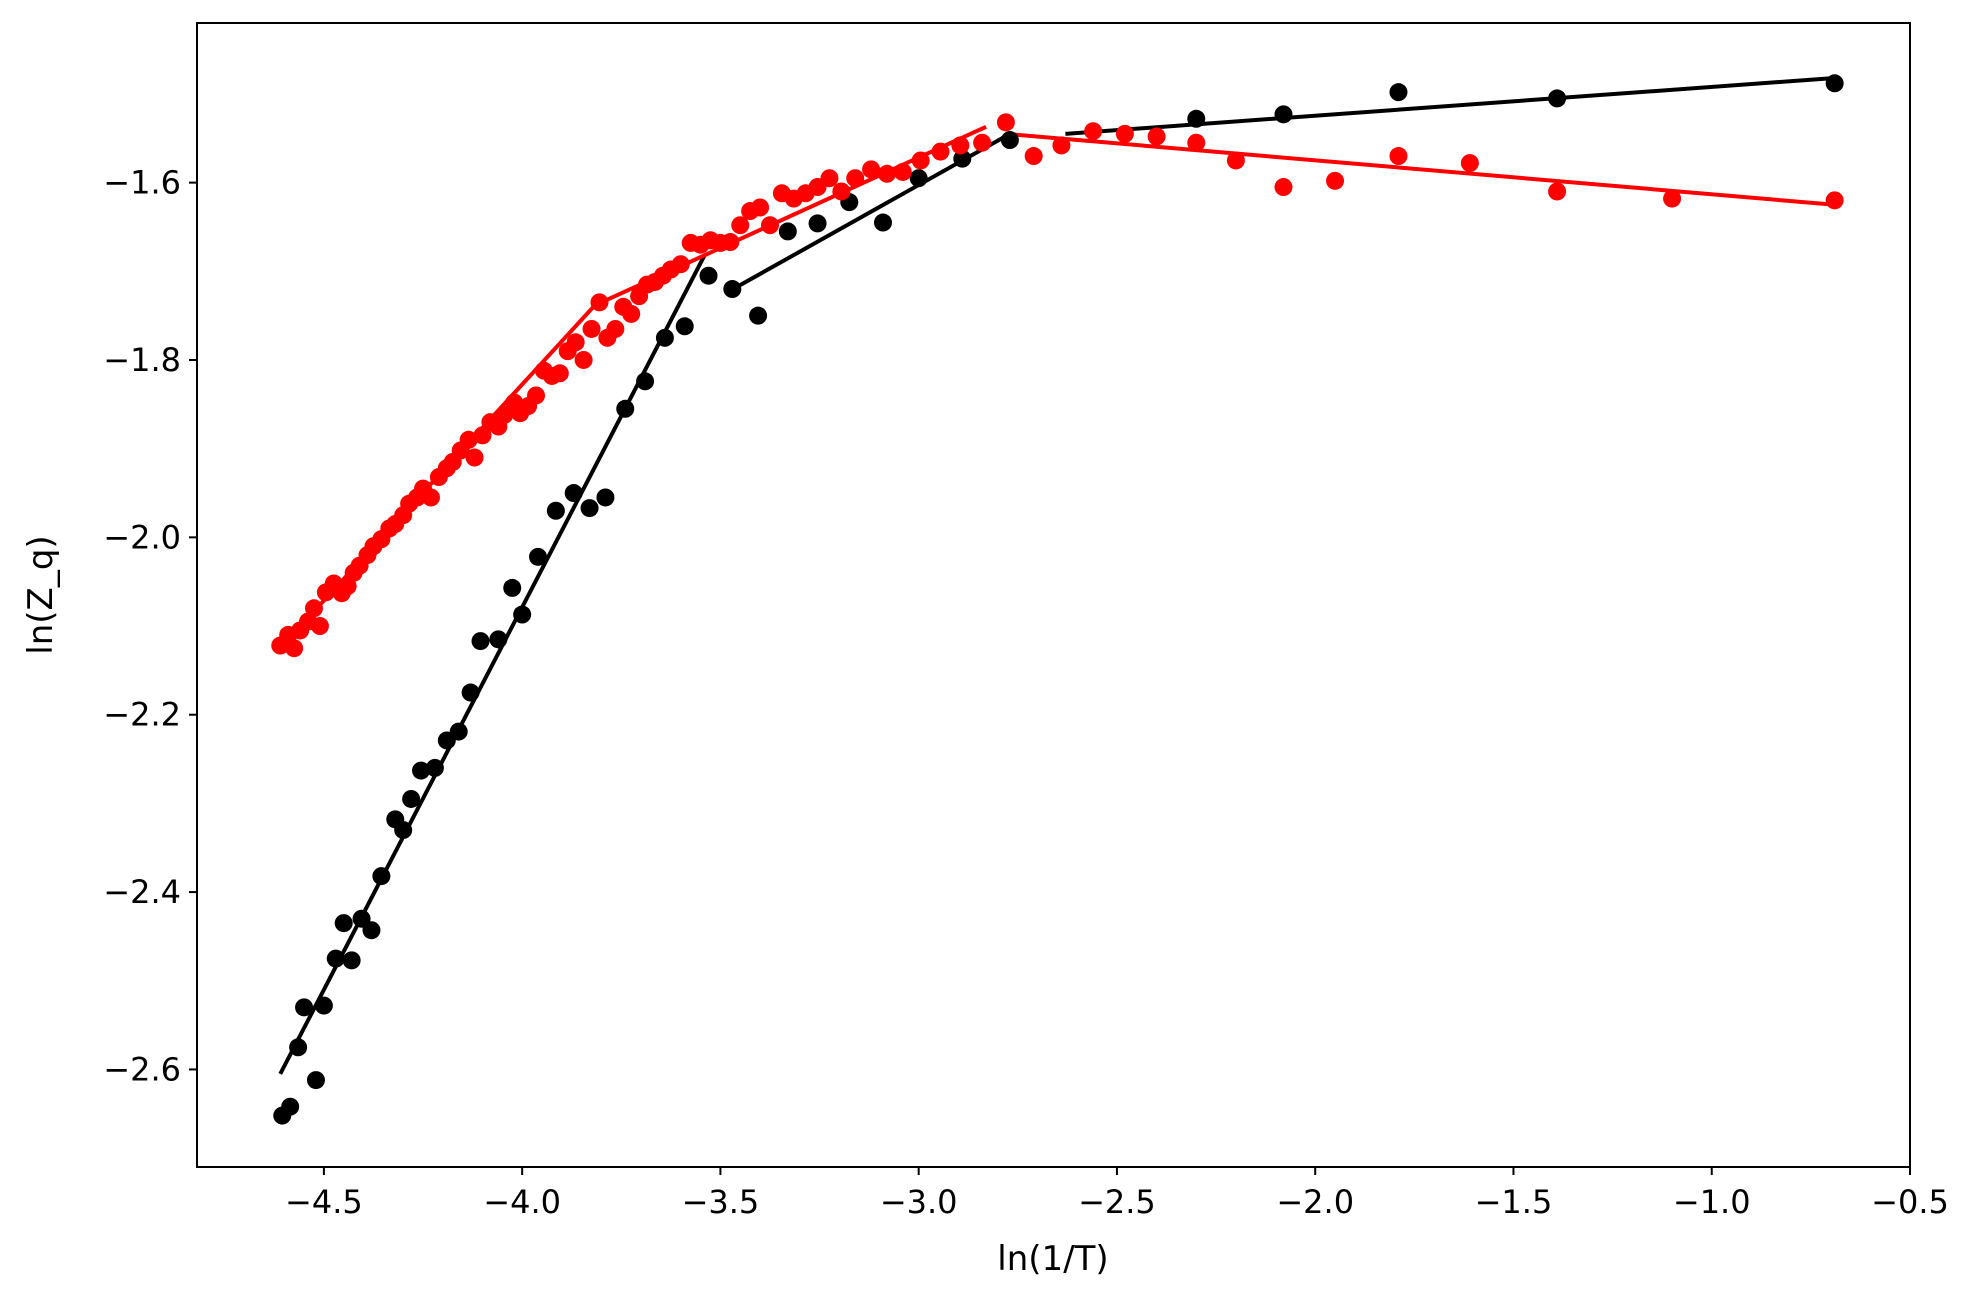 Image resolution: width=1979 pixels, height=1299 pixels. Describe the element at coordinates (1052, 1259) in the screenshot. I see `x-axis-label: ln(1/T)` at that location.